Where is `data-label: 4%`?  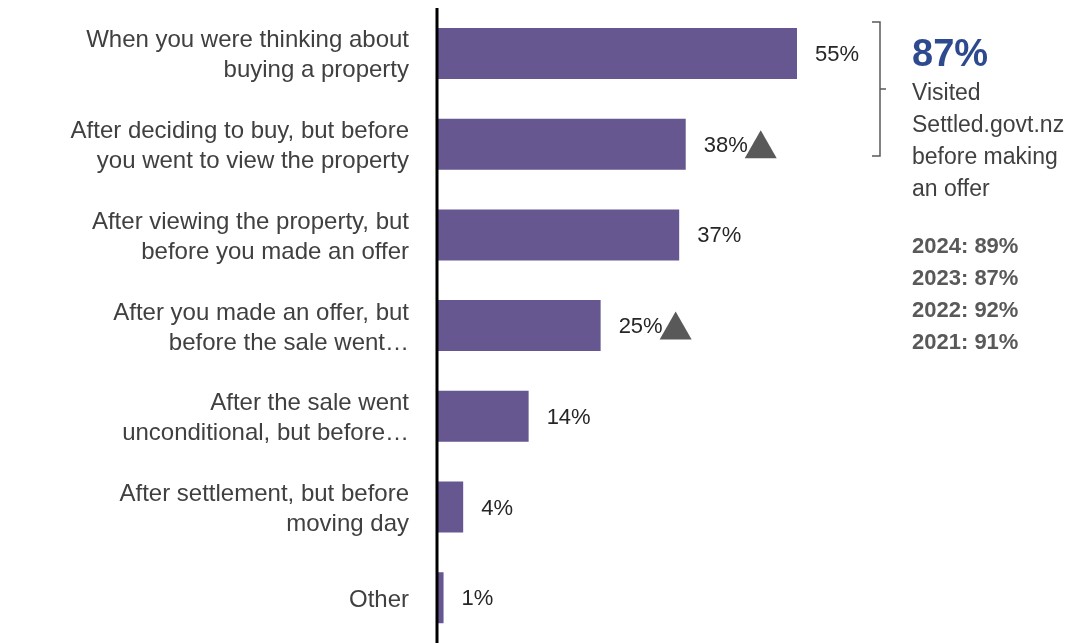
data-label: 4% is located at coordinates (497, 507).